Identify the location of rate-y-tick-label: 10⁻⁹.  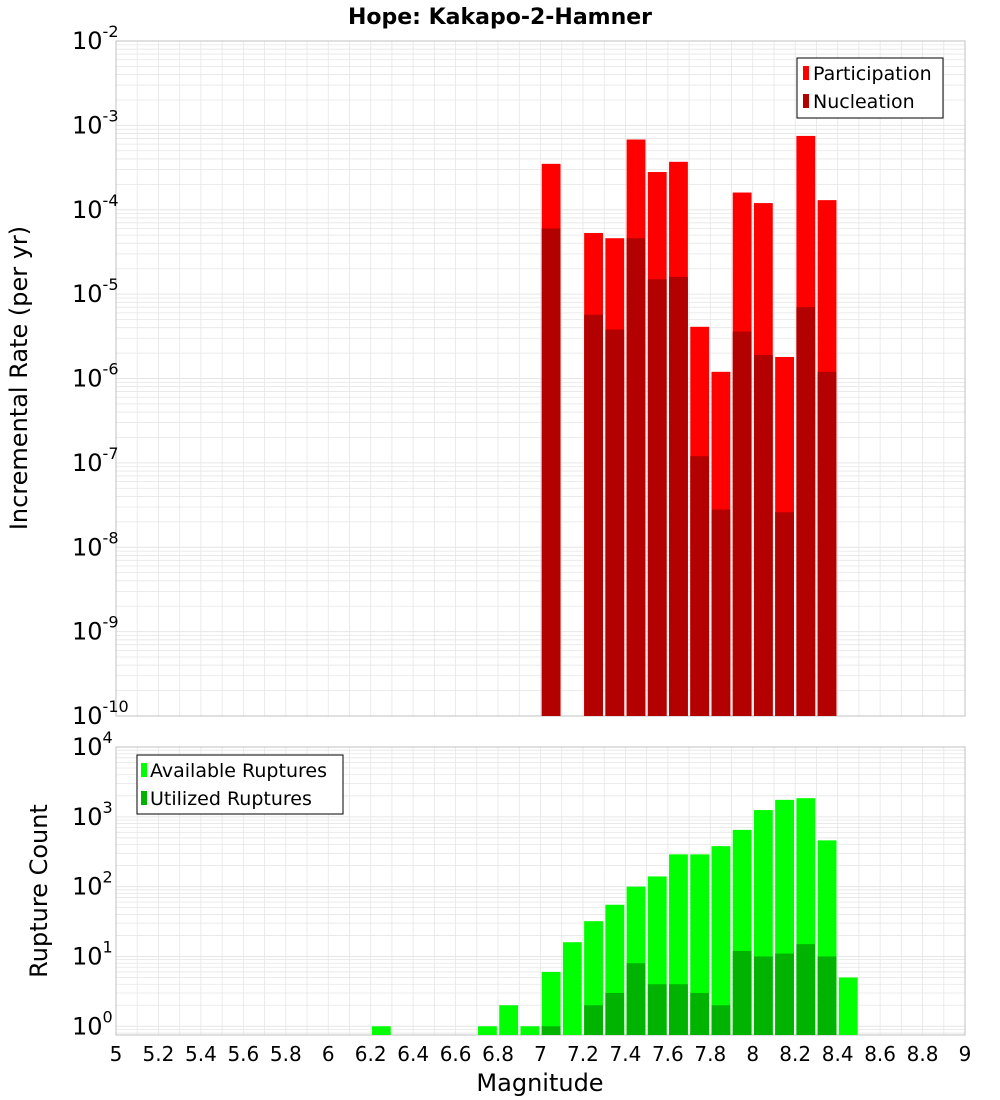
(95, 629).